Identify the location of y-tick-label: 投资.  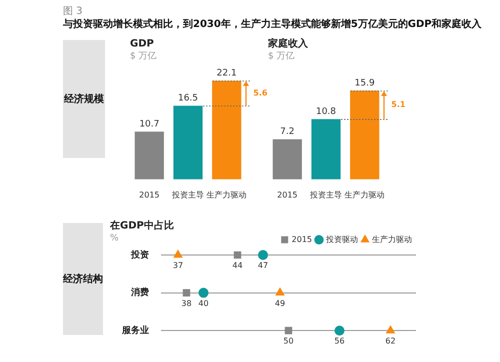
(139, 254).